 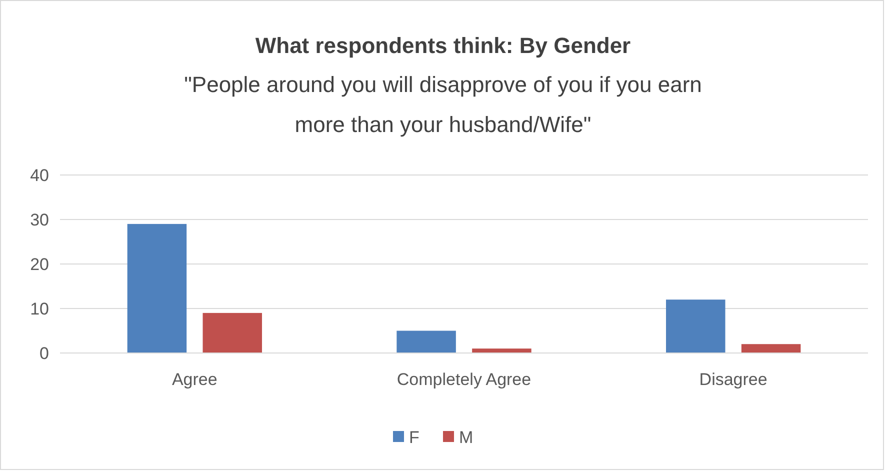 What do you see at coordinates (39, 264) in the screenshot?
I see `y-tick-label: 20` at bounding box center [39, 264].